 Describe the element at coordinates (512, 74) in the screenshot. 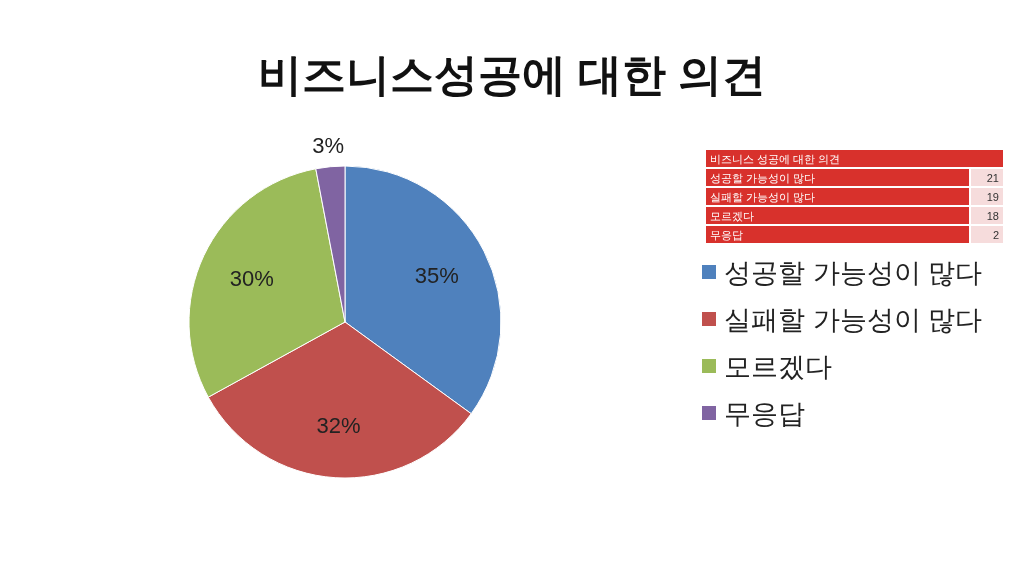

I see `title: 비즈니스성공에 대한 의견` at that location.